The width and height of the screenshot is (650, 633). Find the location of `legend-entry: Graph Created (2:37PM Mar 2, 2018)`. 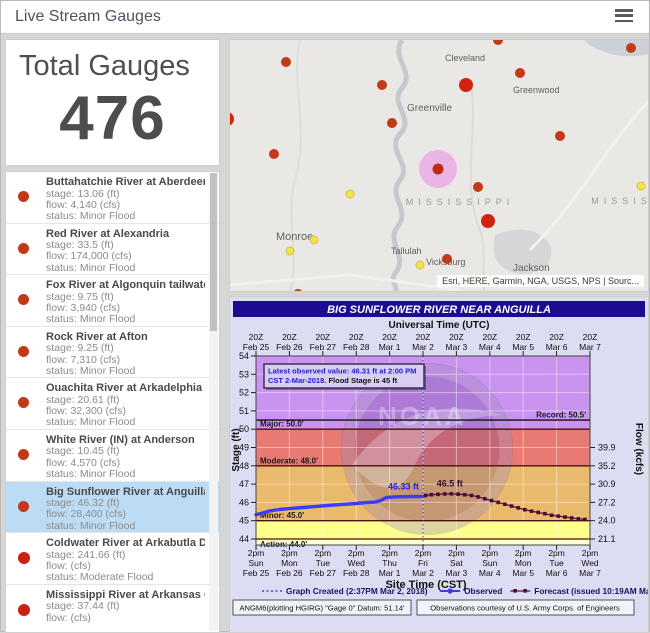

legend-entry: Graph Created (2:37PM Mar 2, 2018) is located at coordinates (357, 591).